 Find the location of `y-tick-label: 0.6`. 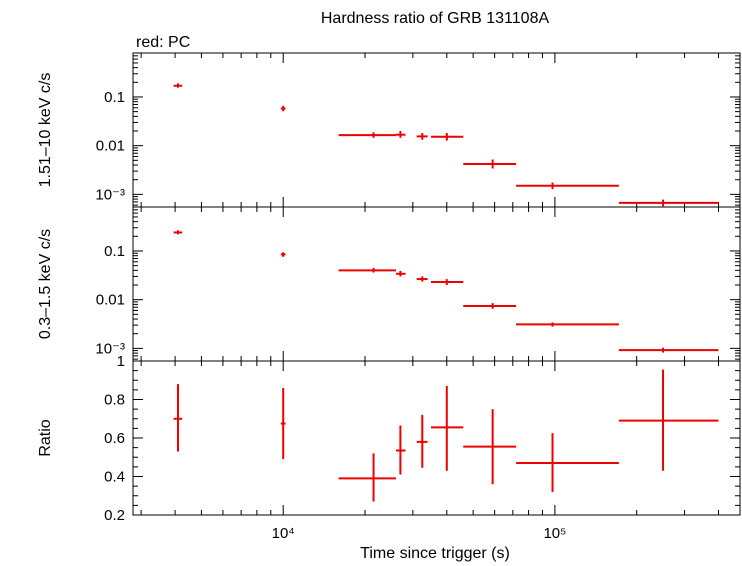

y-tick-label: 0.6 is located at coordinates (114, 438).